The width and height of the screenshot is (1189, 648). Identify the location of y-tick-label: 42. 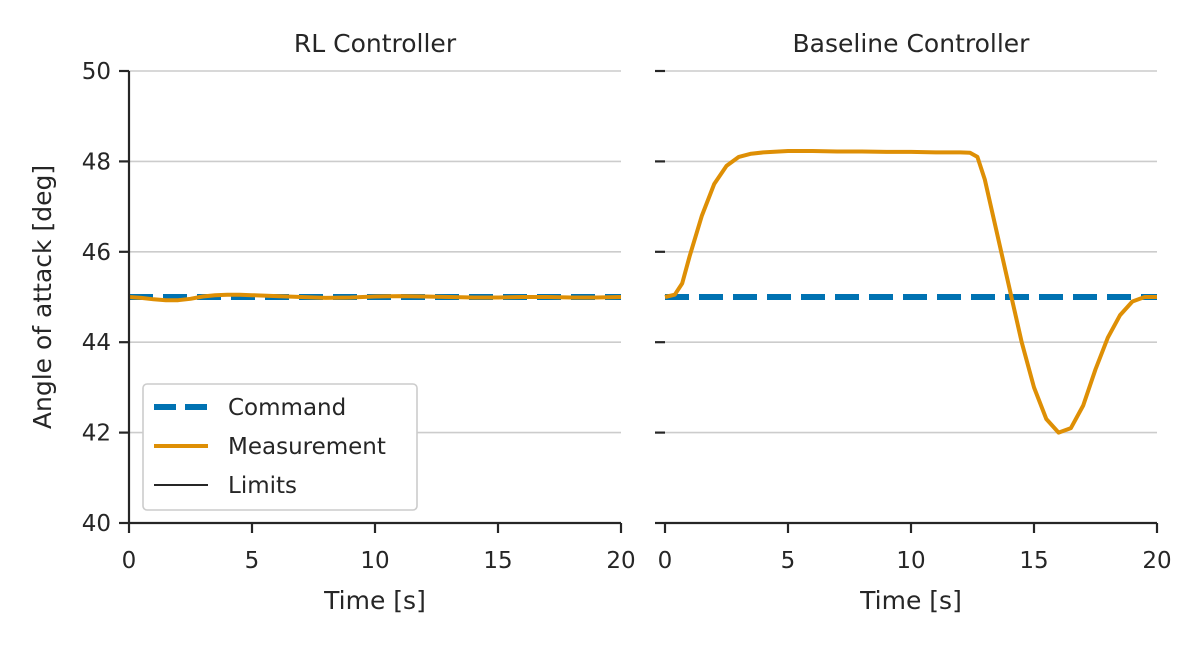
(96, 434).